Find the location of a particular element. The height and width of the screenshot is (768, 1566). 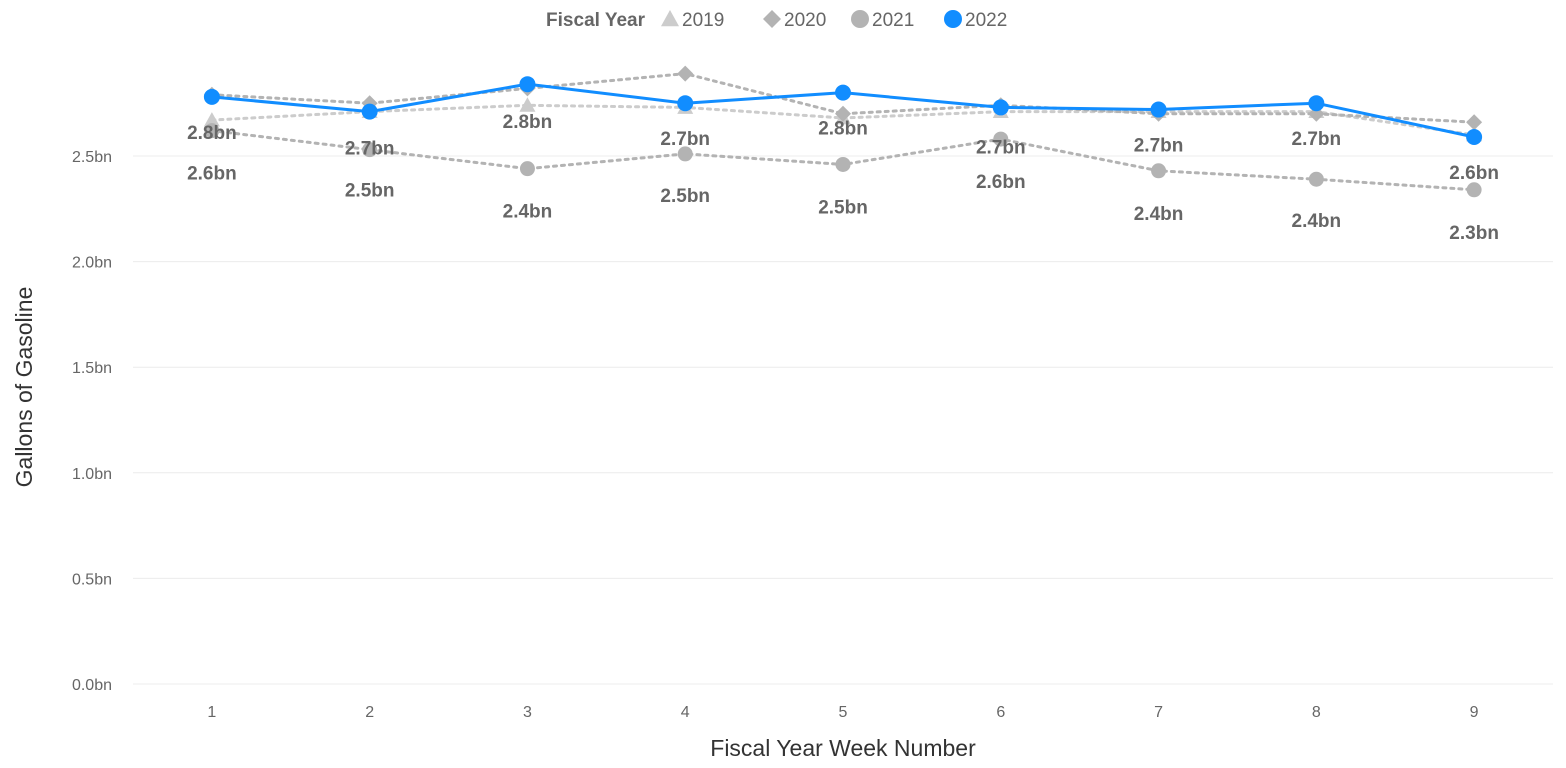

legend-label: 2020 is located at coordinates (805, 20).